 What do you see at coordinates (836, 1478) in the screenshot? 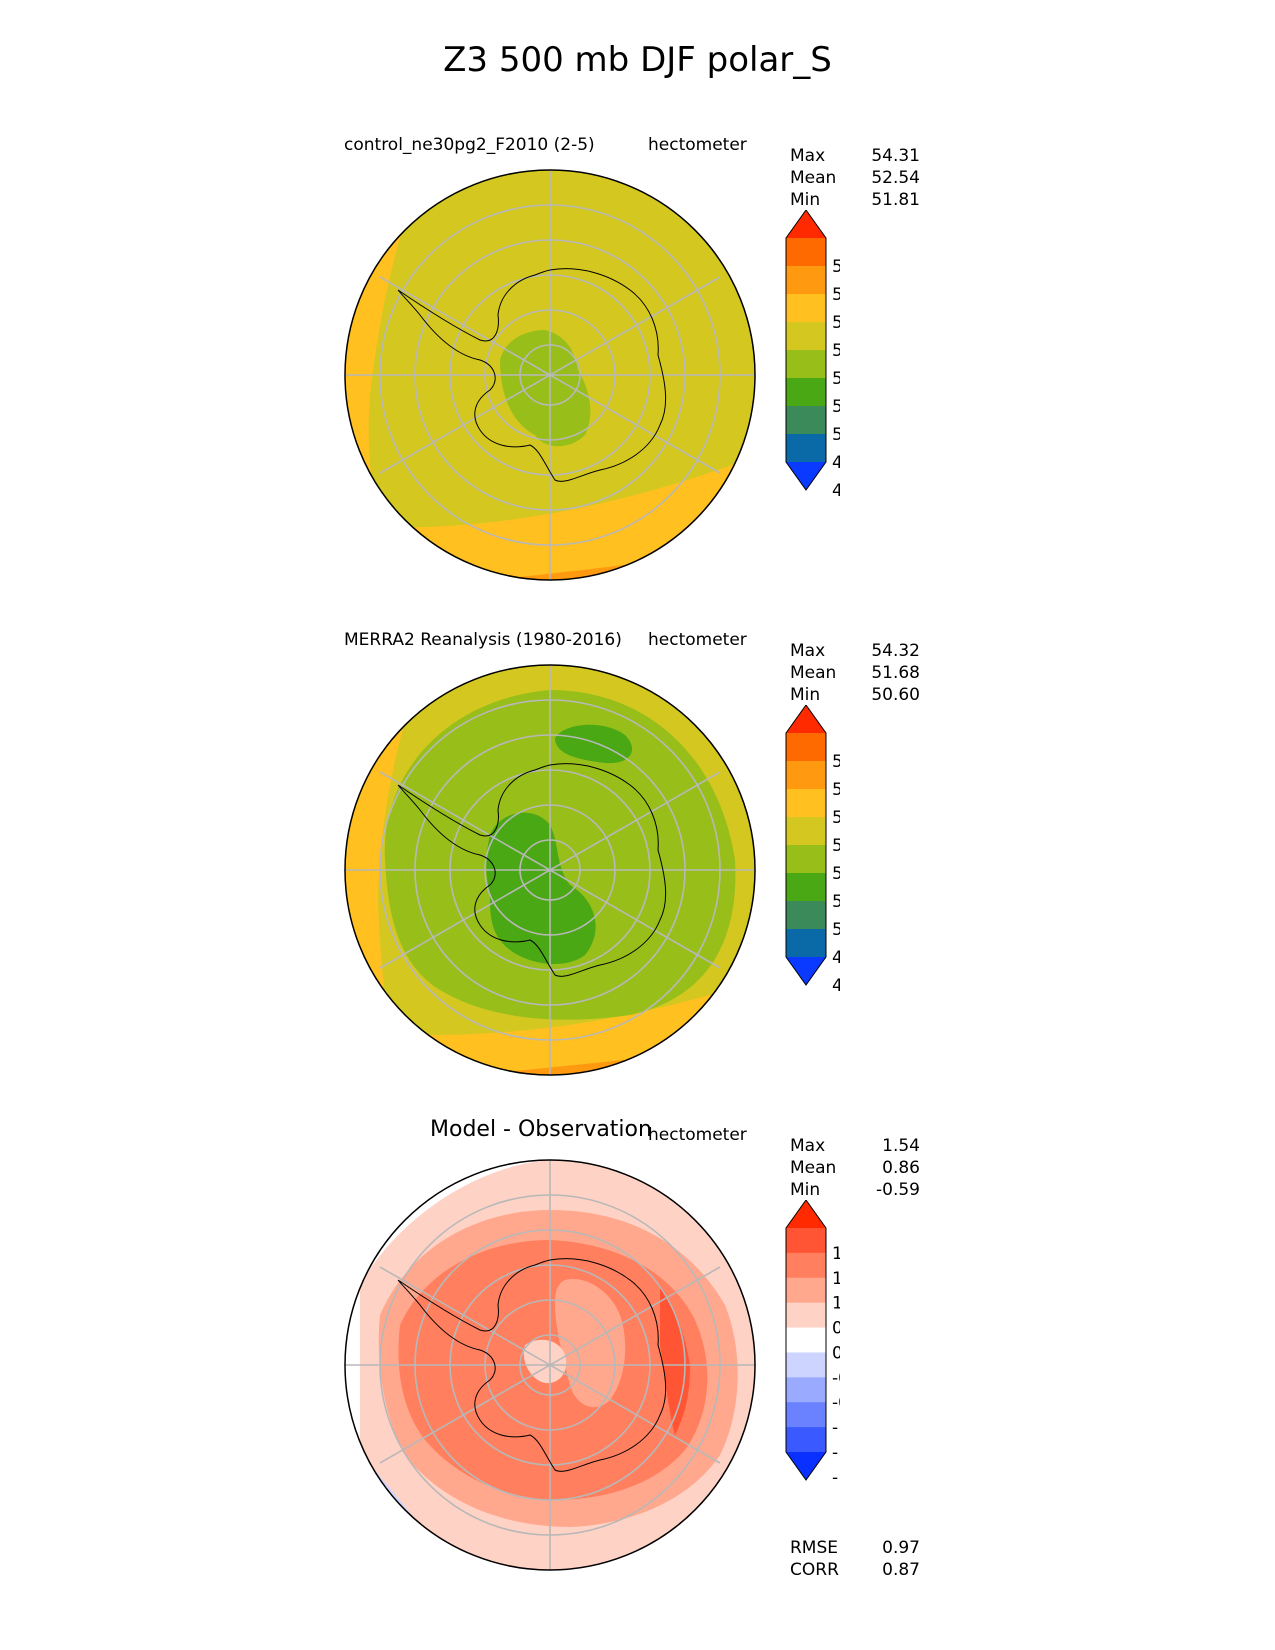
I see `colorbar-tick-label: -1.80` at bounding box center [836, 1478].